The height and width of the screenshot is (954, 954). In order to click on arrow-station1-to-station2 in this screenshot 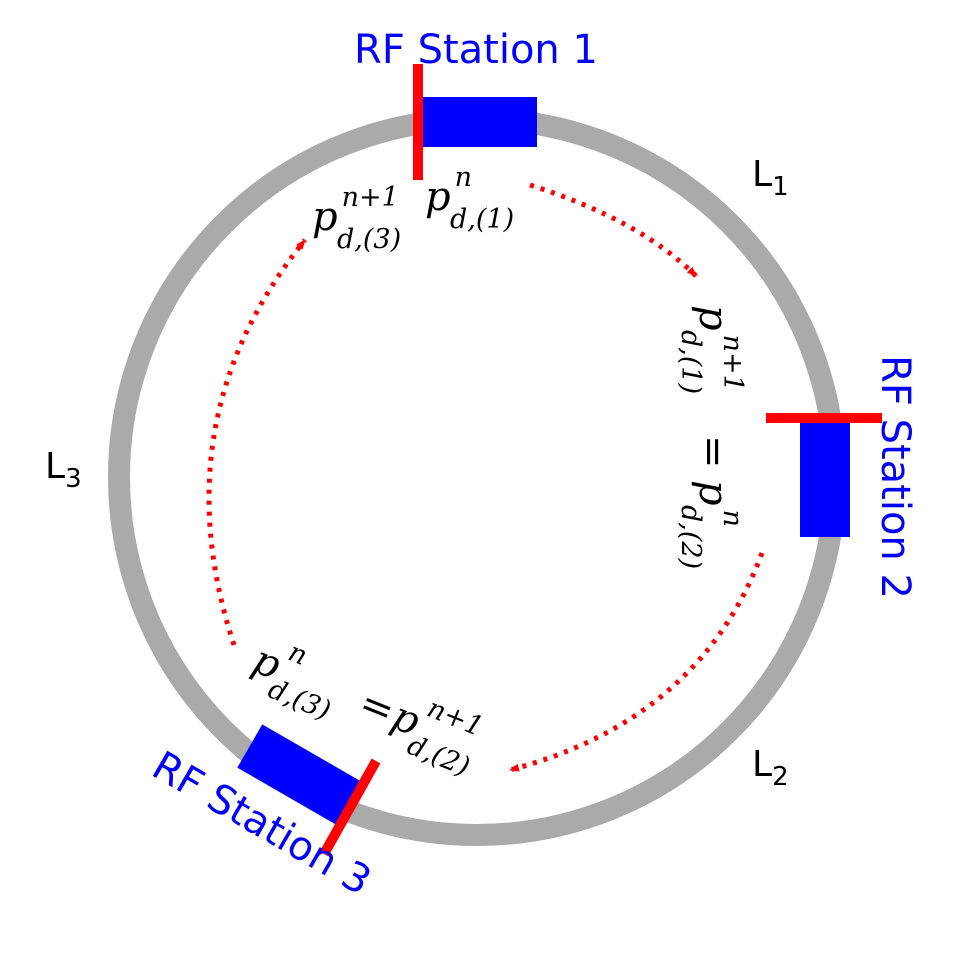, I will do `click(613, 230)`.